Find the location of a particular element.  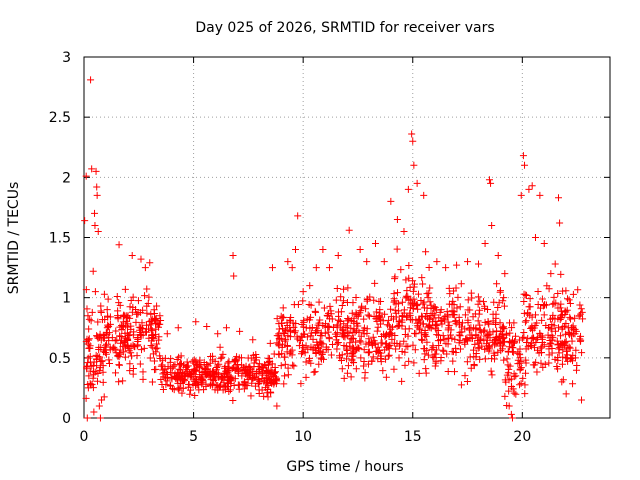

x-tick-label: 0 is located at coordinates (84, 437).